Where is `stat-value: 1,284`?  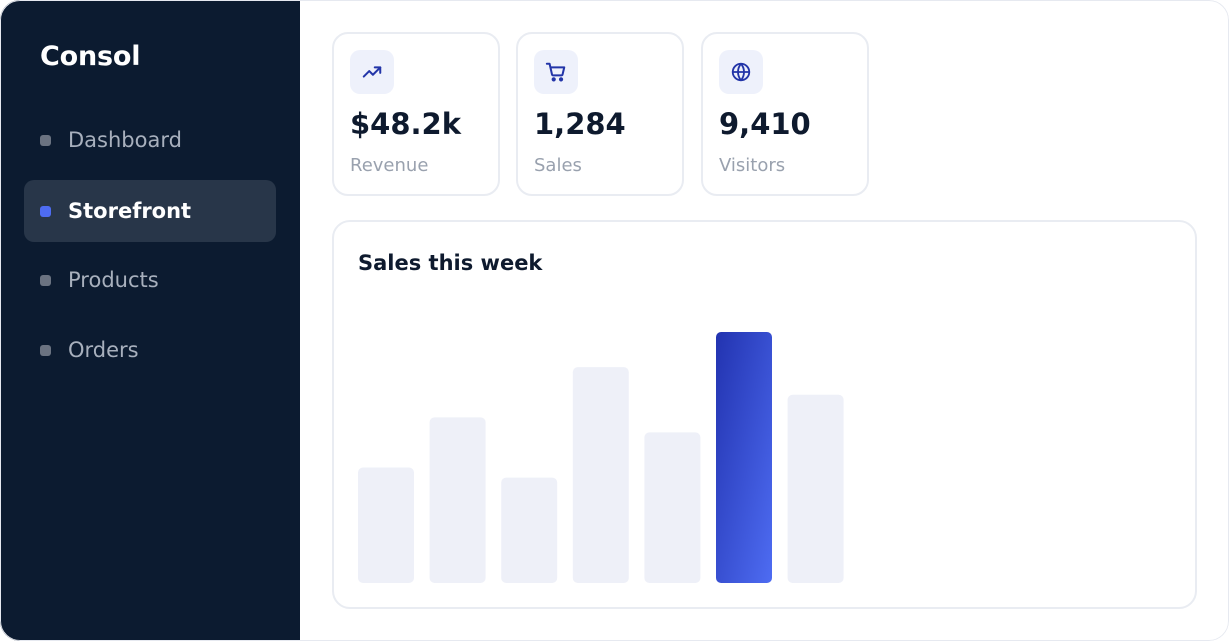 stat-value: 1,284 is located at coordinates (580, 124).